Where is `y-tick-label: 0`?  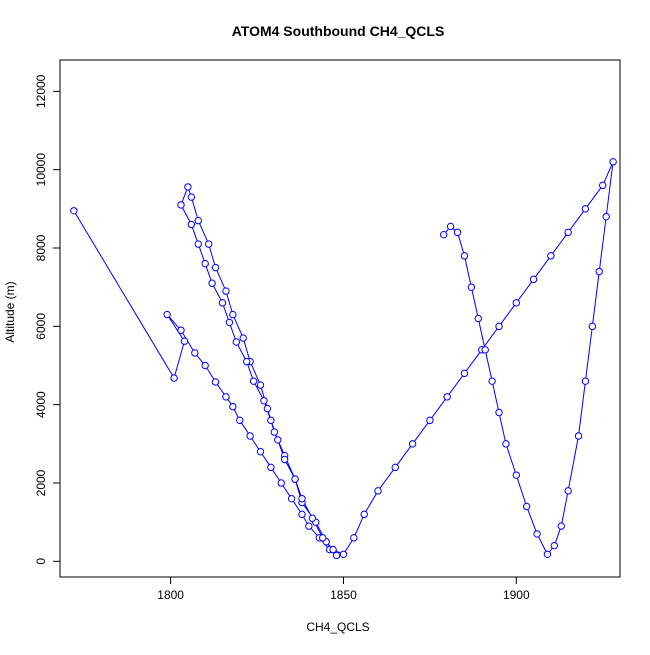 y-tick-label: 0 is located at coordinates (41, 561).